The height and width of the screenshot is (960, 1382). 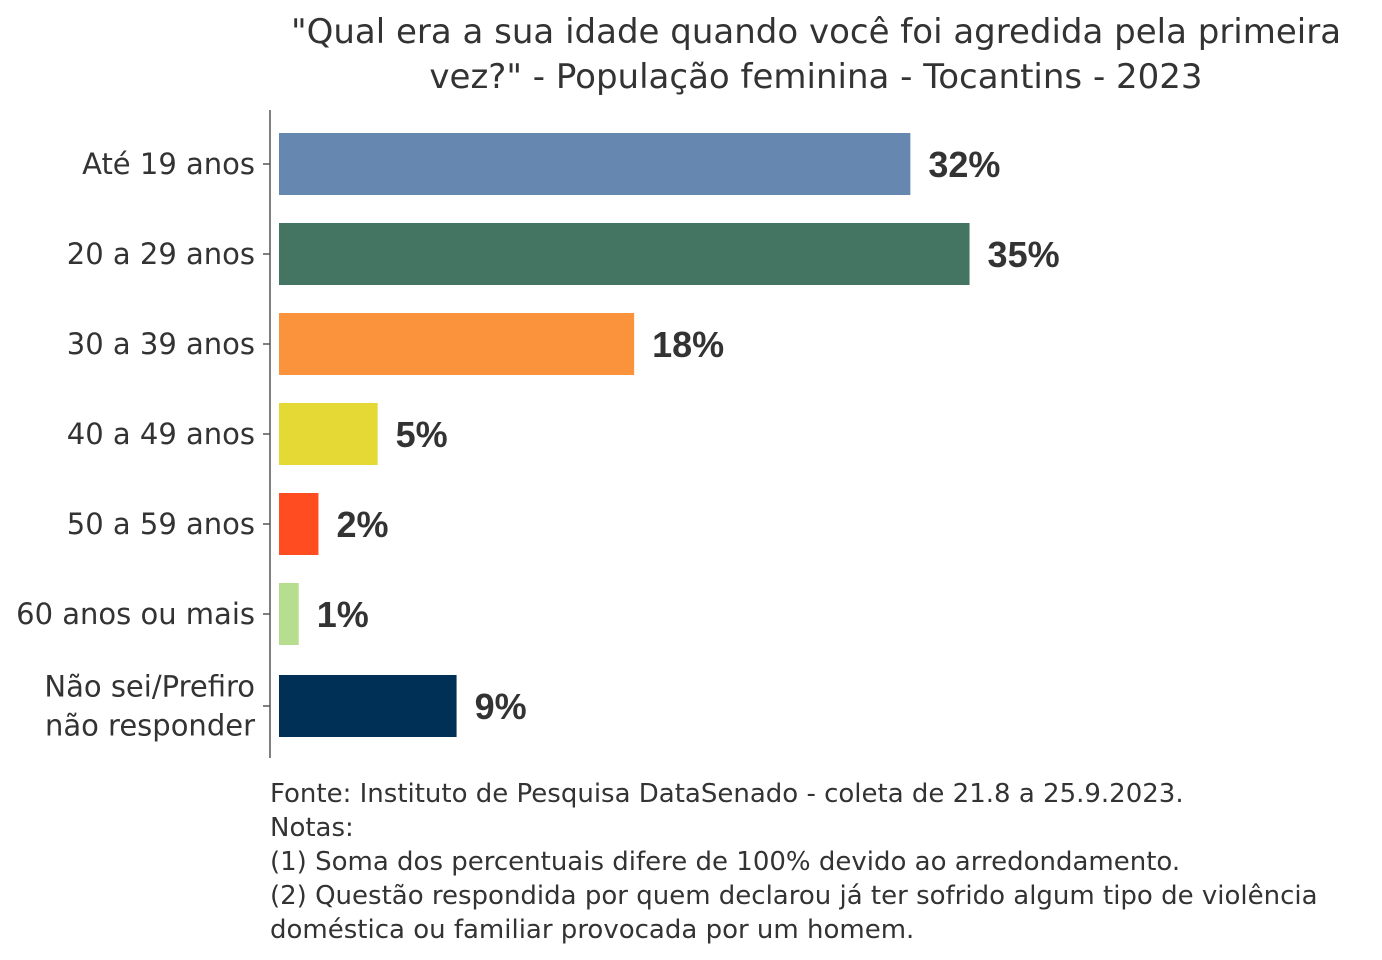 What do you see at coordinates (266, 435) in the screenshot?
I see `y-axis-ticks` at bounding box center [266, 435].